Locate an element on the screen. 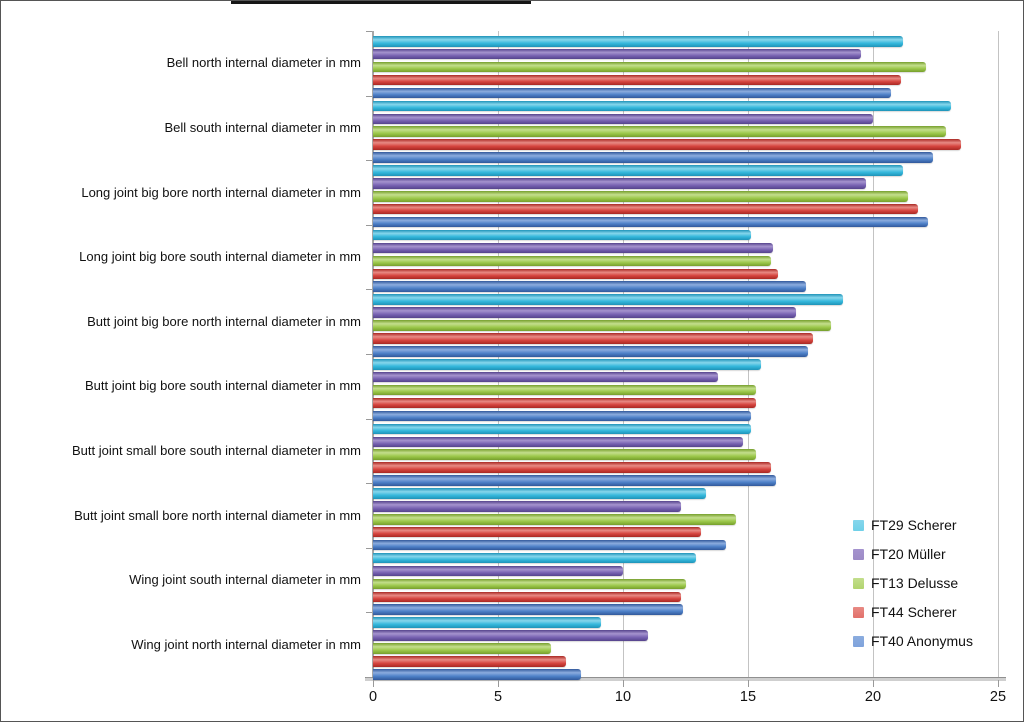 The height and width of the screenshot is (722, 1024). legend-label: FT13 Delusse is located at coordinates (915, 583).